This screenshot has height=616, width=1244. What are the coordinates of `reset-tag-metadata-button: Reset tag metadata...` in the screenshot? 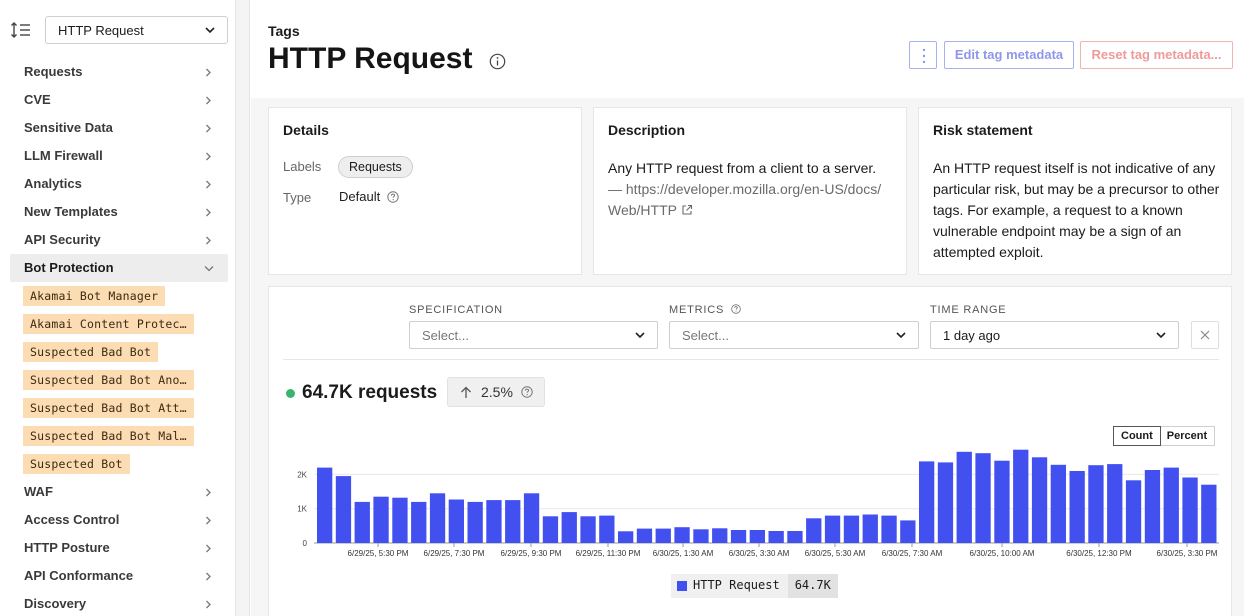 It's located at (1156, 55).